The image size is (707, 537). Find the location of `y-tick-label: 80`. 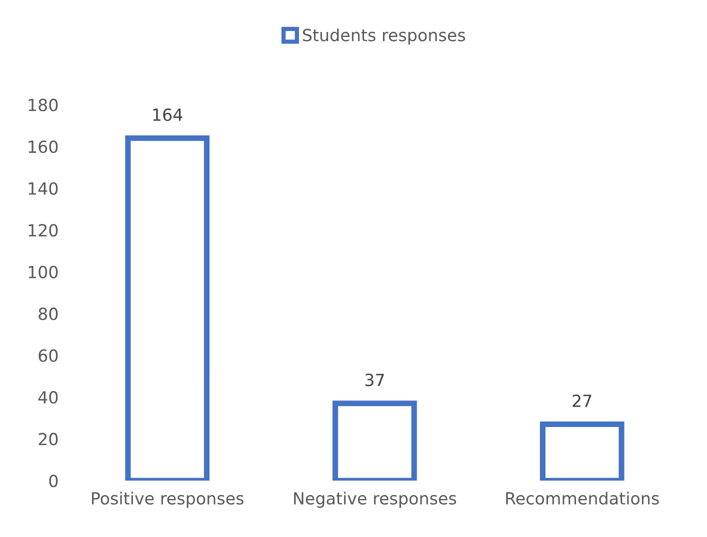

y-tick-label: 80 is located at coordinates (48, 314).